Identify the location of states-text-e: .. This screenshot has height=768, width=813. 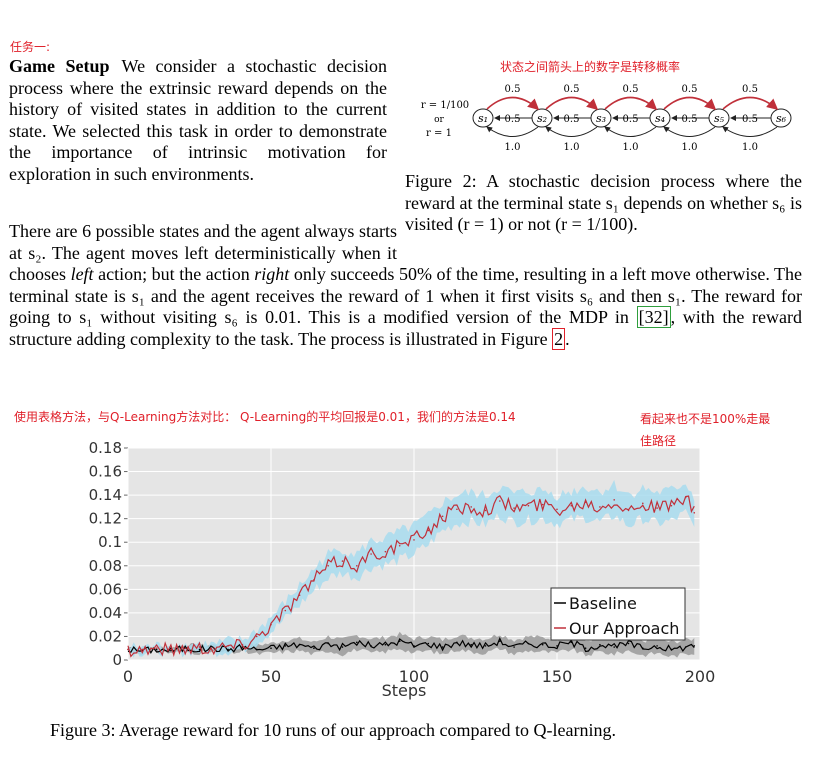
(567, 338).